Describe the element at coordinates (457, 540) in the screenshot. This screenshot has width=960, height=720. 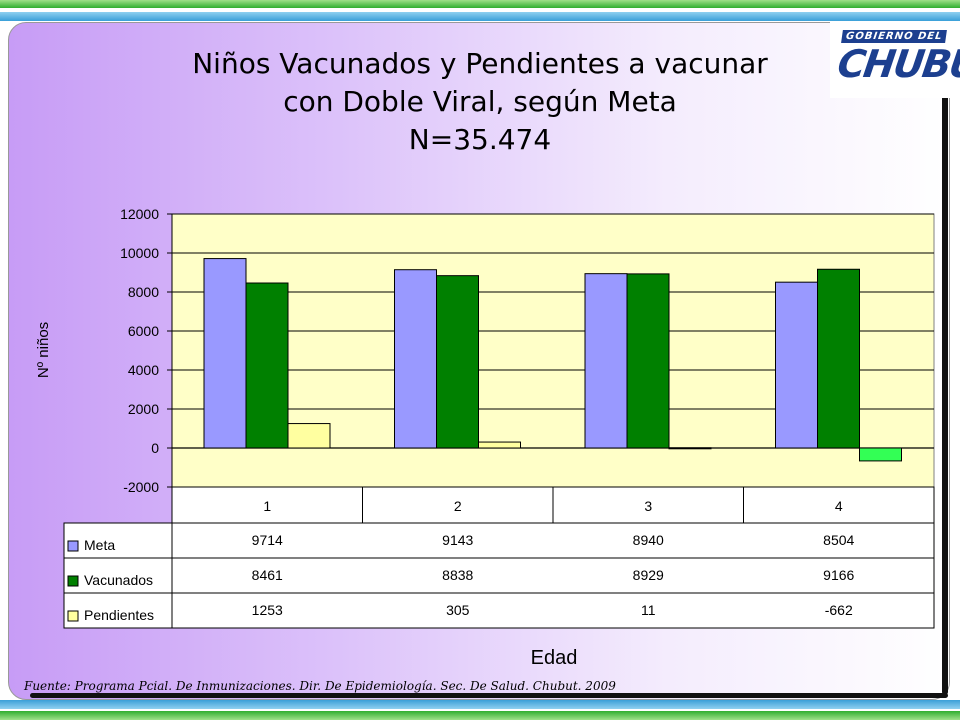
I see `data-label-meta: 9143` at that location.